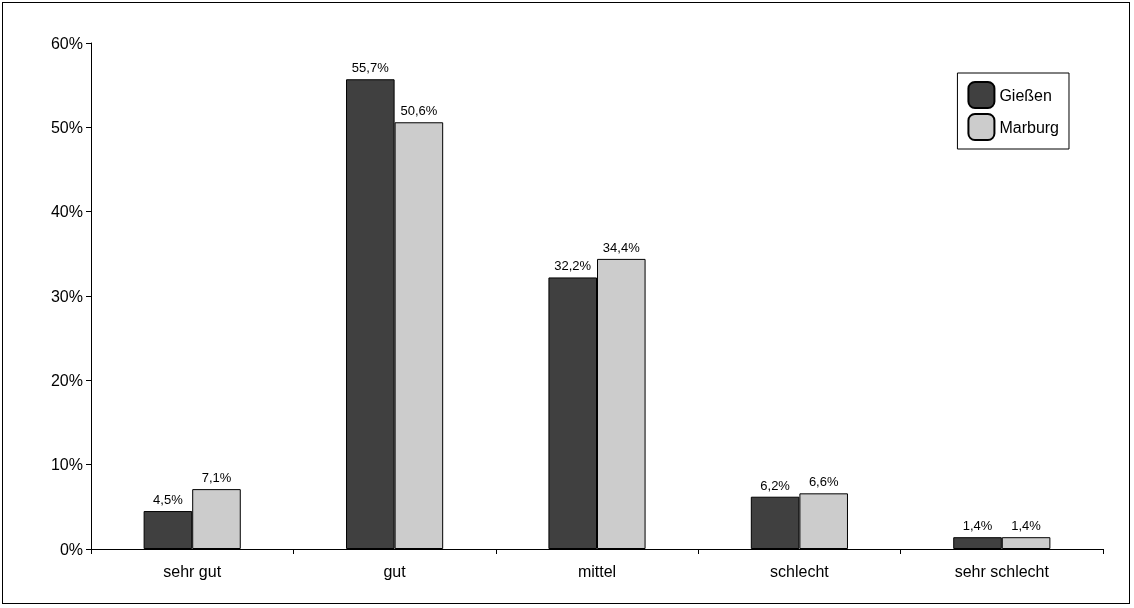  I want to click on data-label: 6,6%, so click(823, 482).